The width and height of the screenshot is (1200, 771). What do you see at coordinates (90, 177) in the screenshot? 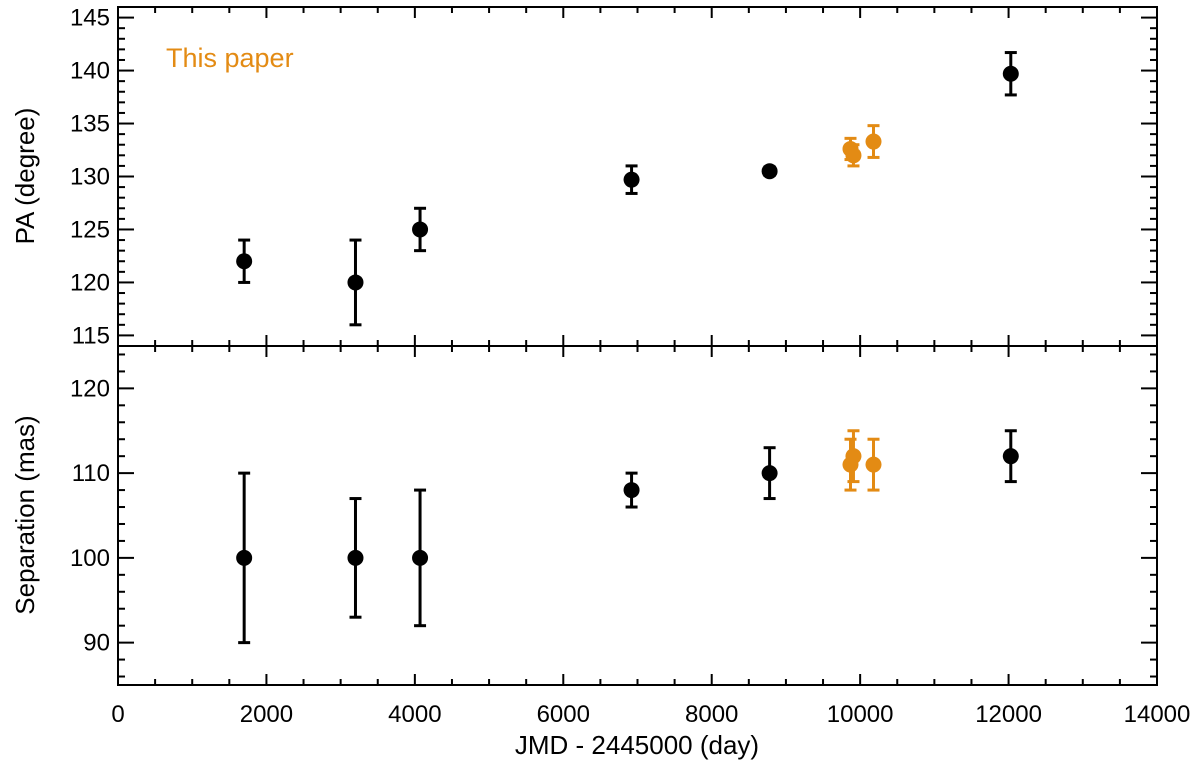
I see `y-tick-label: 130` at bounding box center [90, 177].